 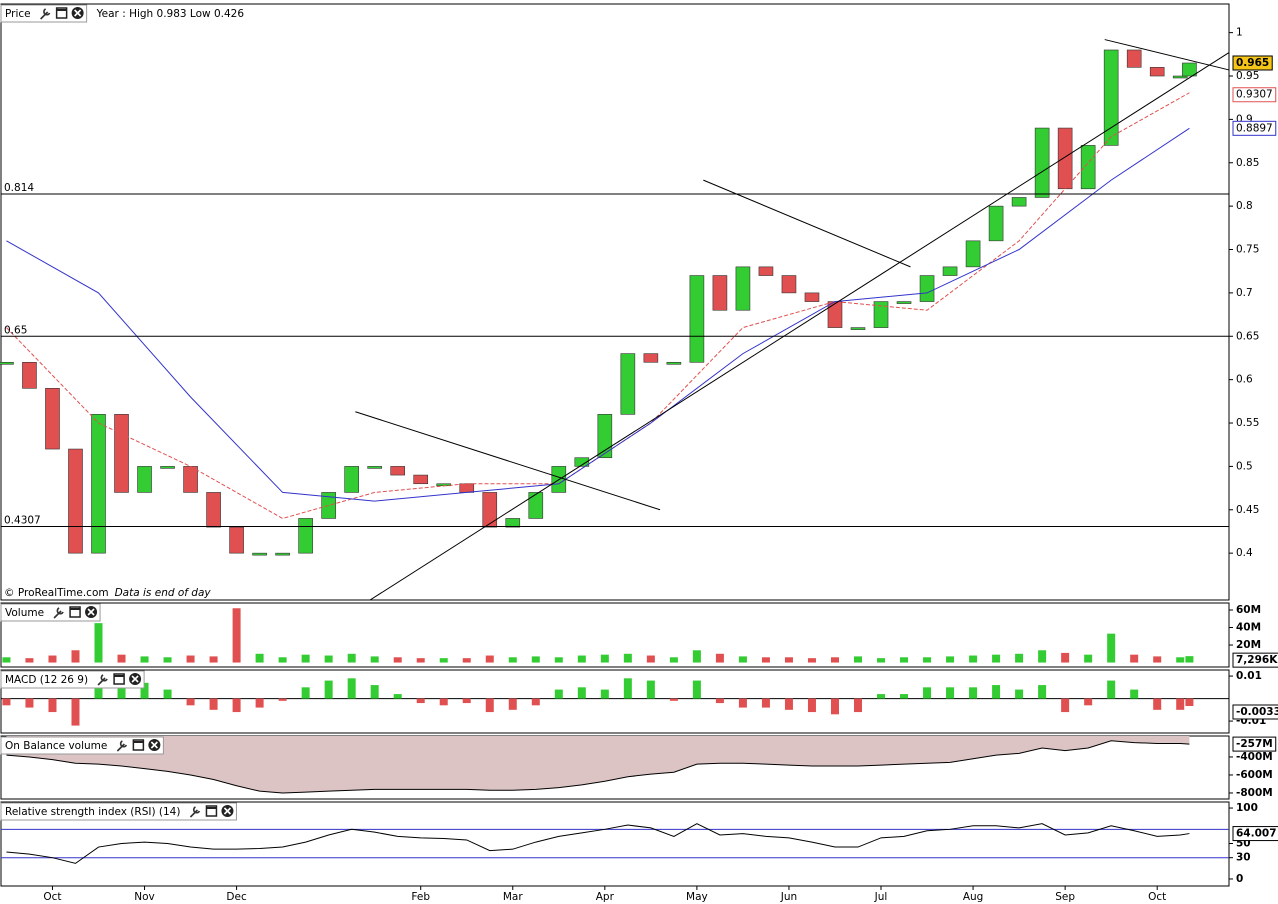 I want to click on x-tick-label: Jul, so click(x=881, y=897).